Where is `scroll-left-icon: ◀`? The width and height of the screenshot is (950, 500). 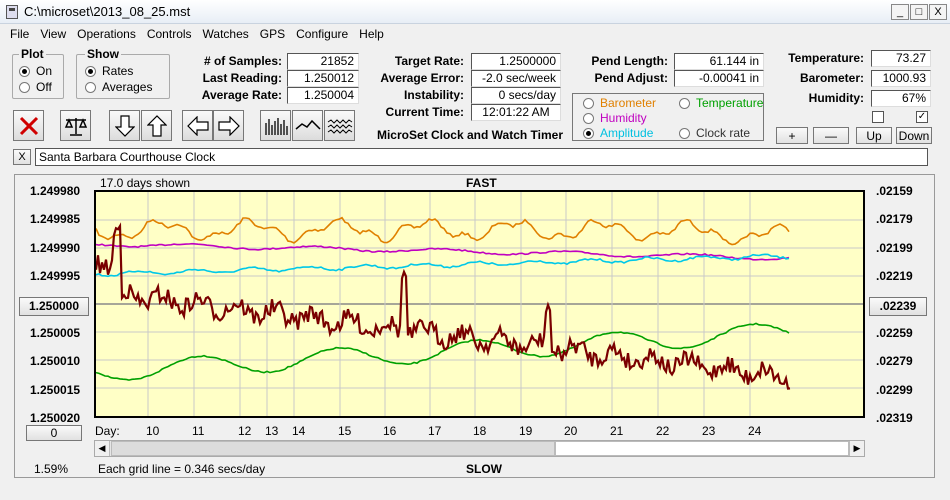 scroll-left-icon: ◀ is located at coordinates (102, 448).